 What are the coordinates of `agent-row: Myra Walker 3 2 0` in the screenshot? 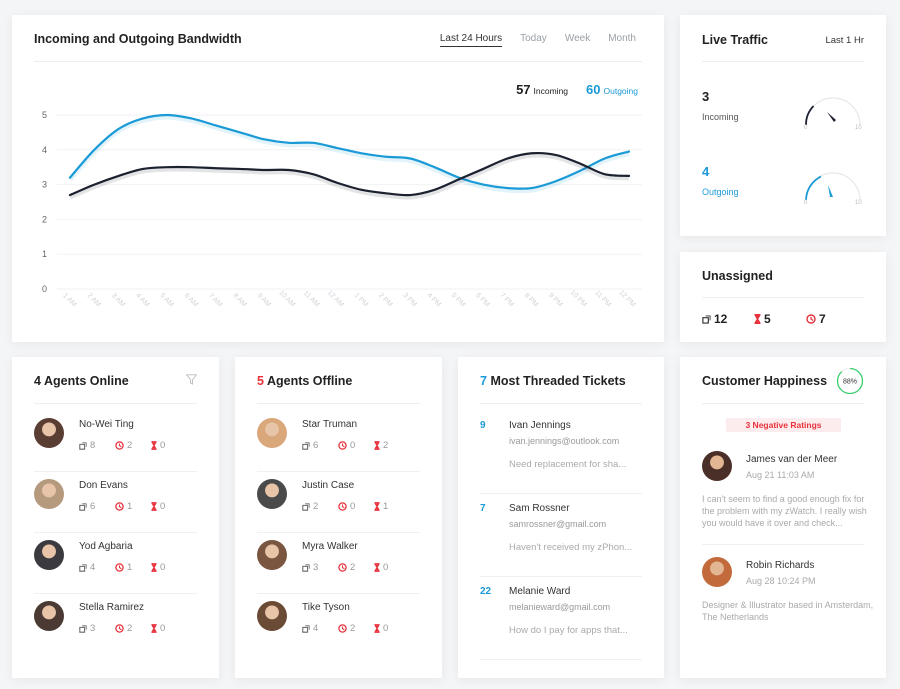 It's located at (338, 563).